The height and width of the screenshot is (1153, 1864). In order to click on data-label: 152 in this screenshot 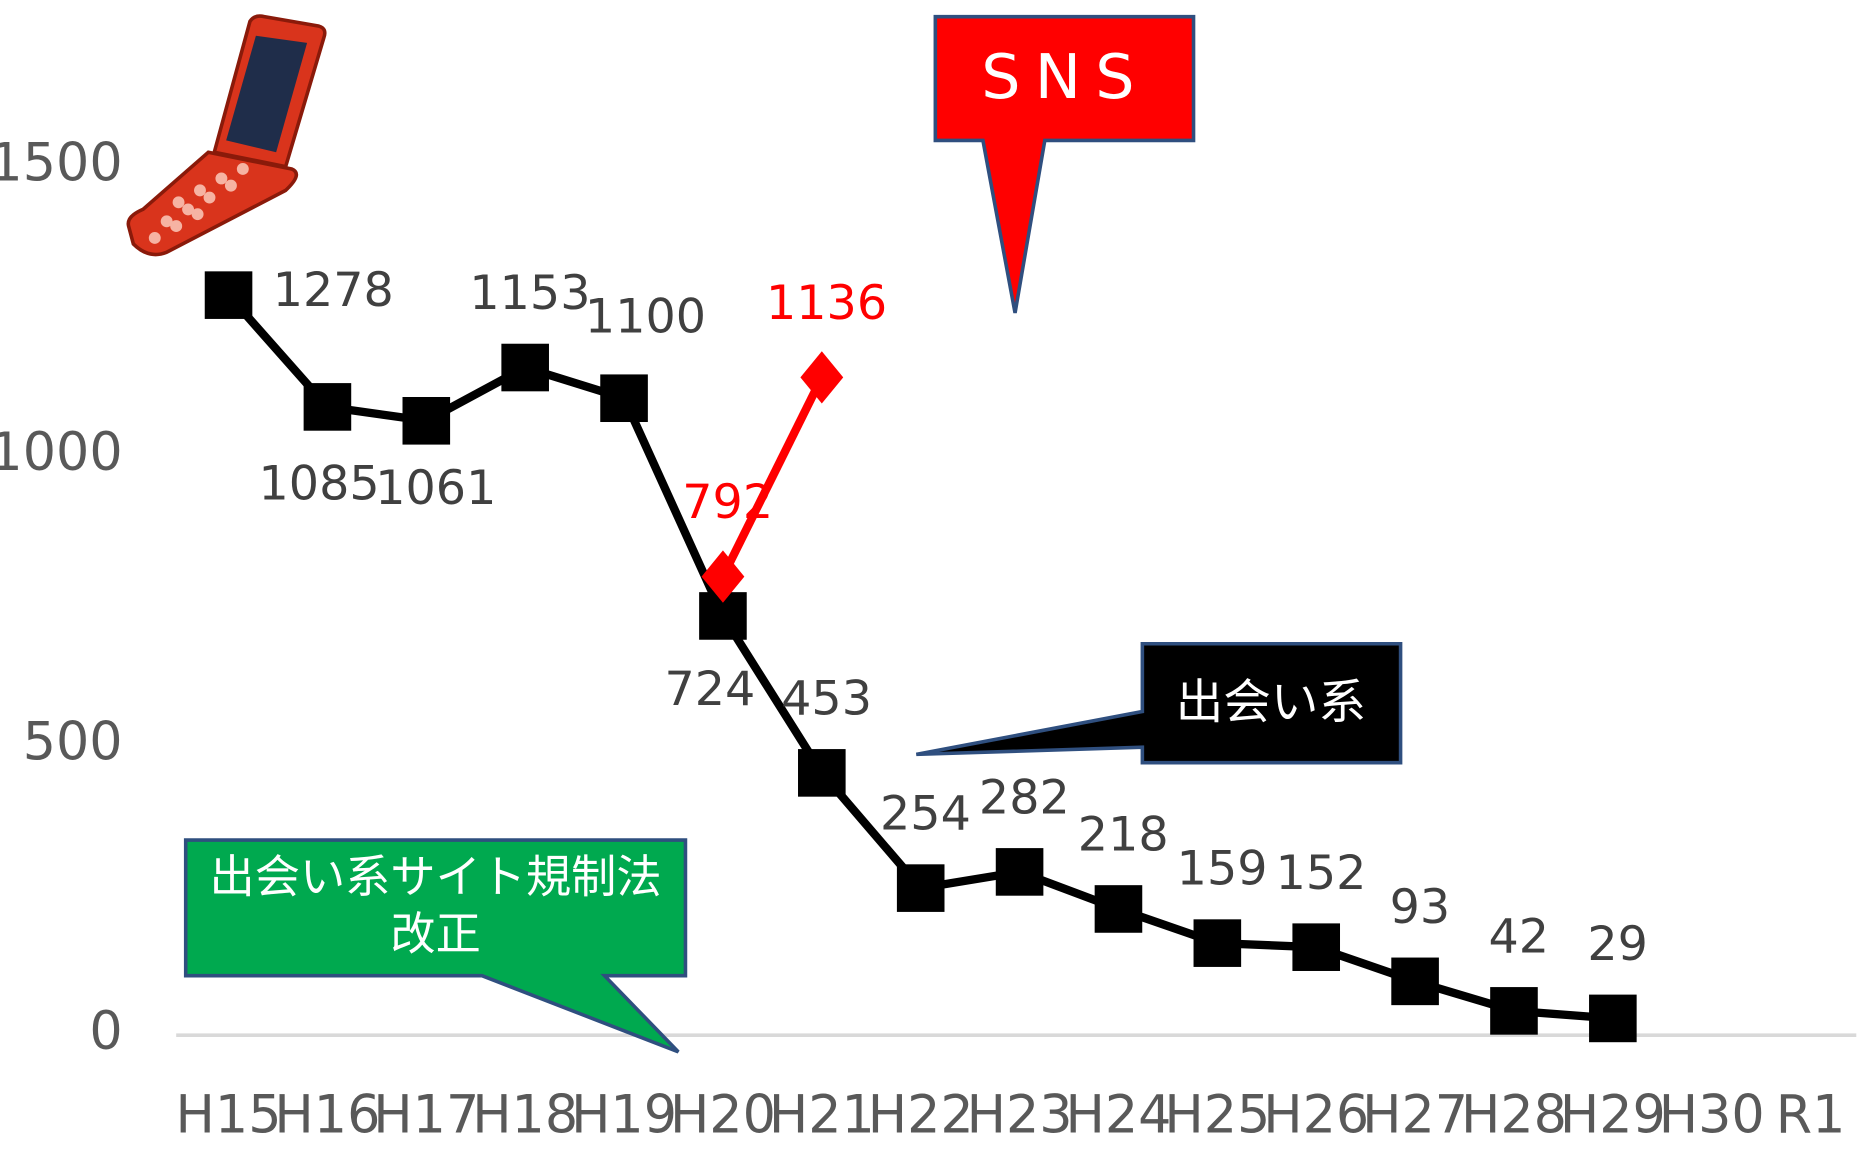, I will do `click(1321, 873)`.